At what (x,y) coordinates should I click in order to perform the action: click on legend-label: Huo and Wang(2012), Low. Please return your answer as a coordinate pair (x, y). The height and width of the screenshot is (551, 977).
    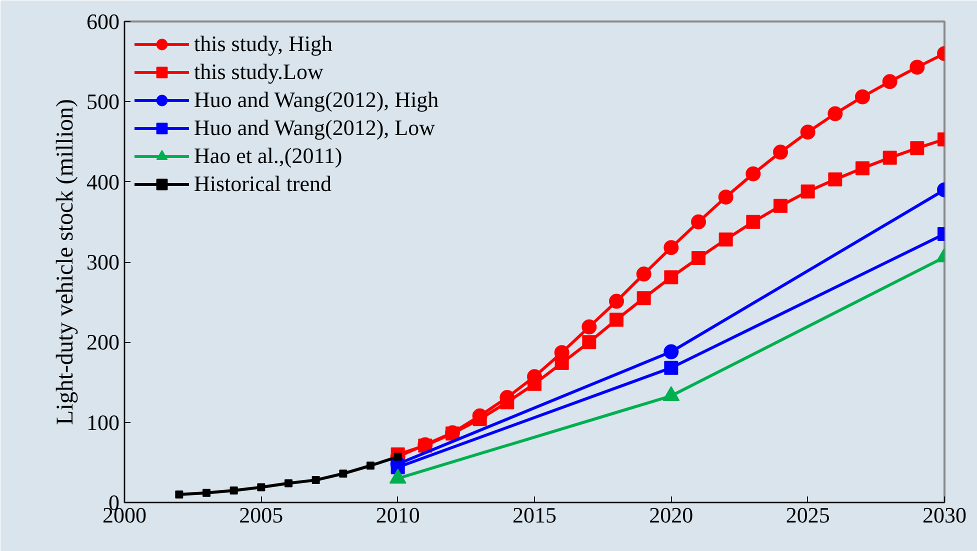
    Looking at the image, I should click on (315, 128).